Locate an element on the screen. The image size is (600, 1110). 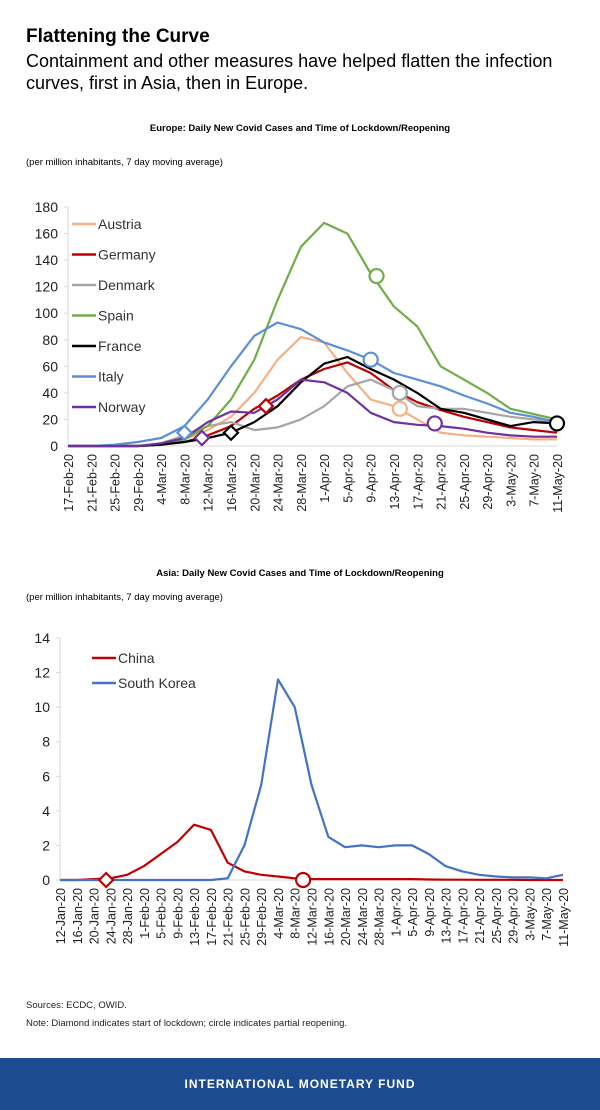
y-tick-label: 60 is located at coordinates (50, 366).